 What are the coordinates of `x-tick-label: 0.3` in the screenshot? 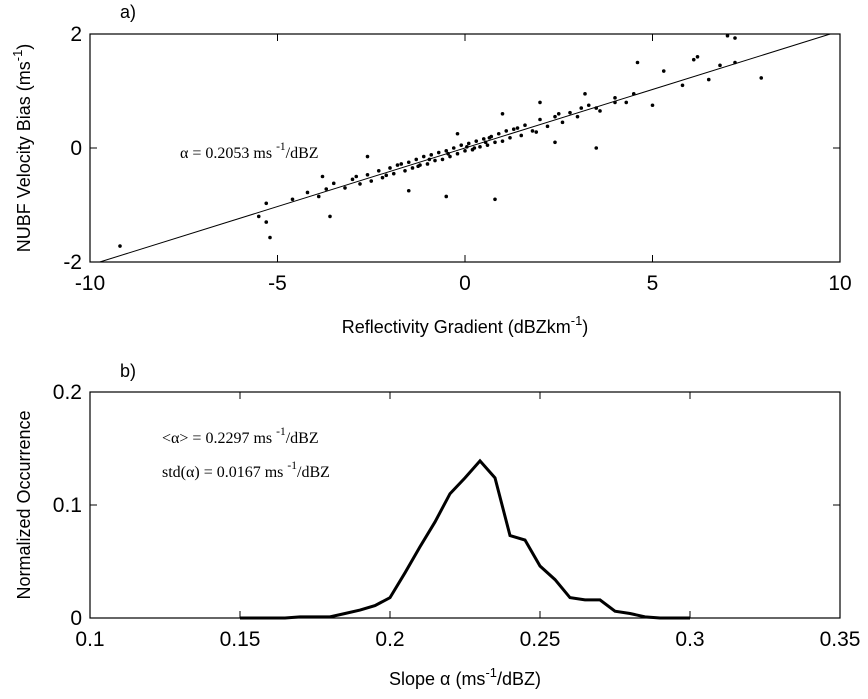 It's located at (689, 639).